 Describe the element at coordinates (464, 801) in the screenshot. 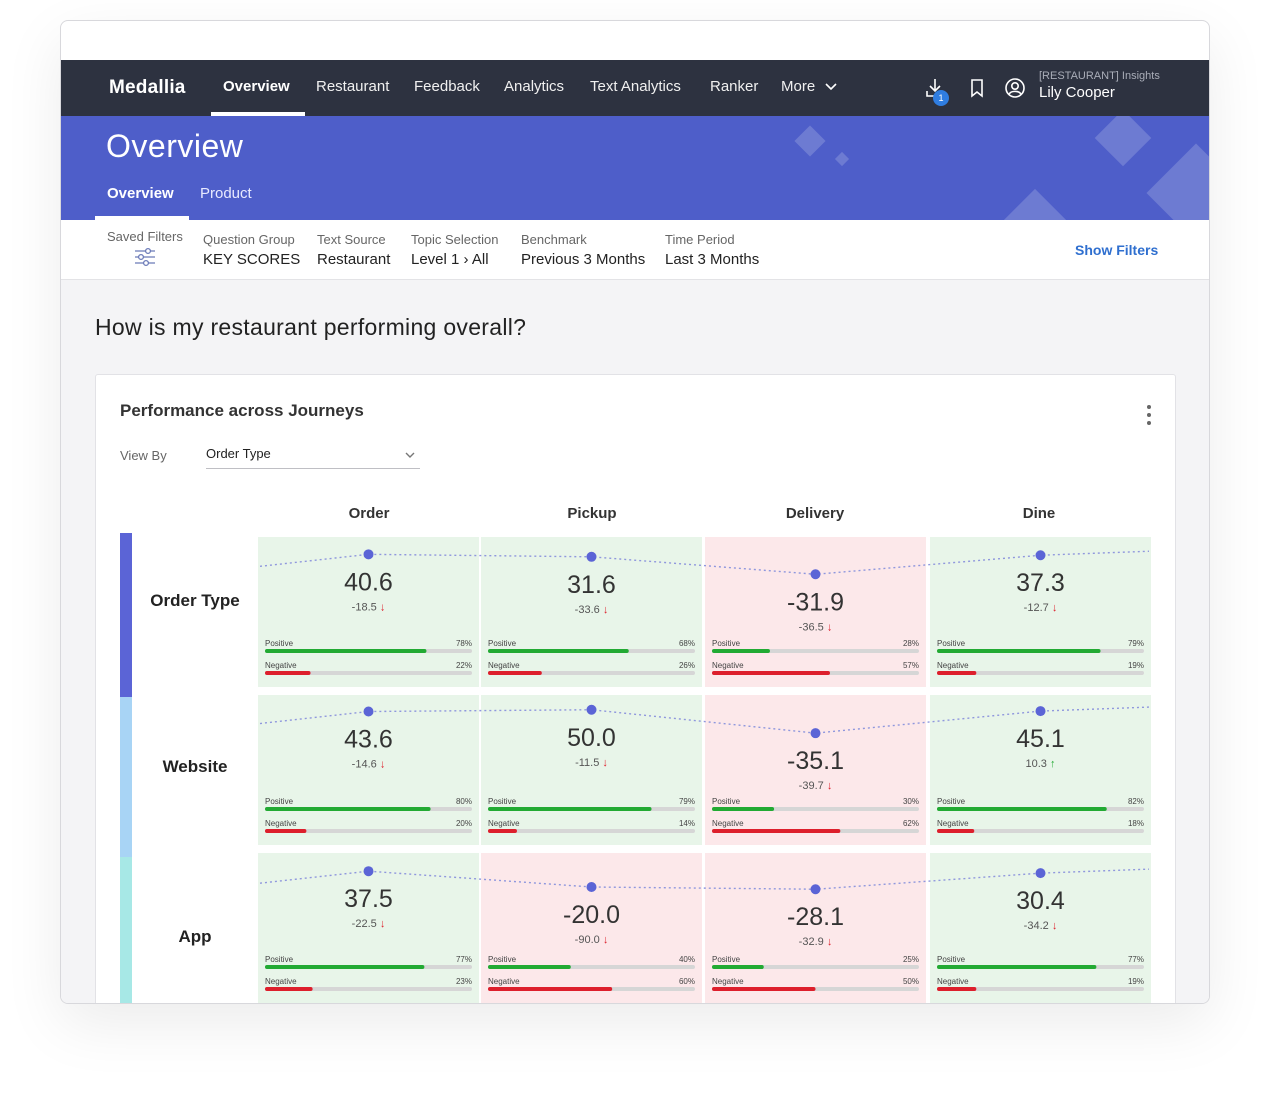

I see `positive-percent: 80%` at that location.